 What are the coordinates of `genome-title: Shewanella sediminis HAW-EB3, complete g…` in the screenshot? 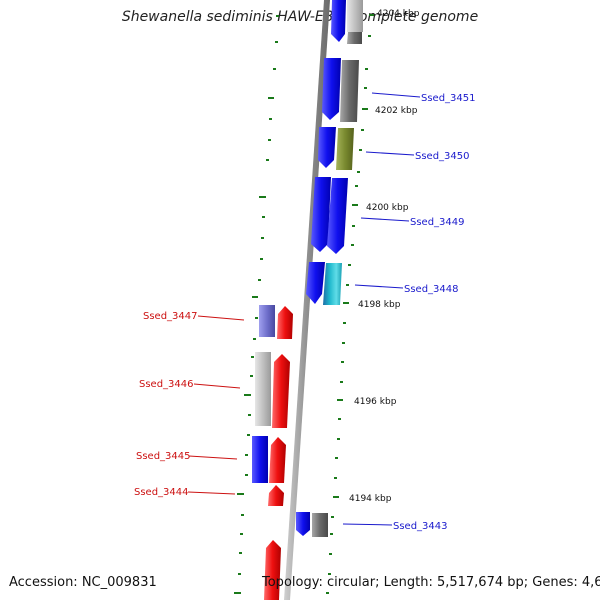 It's located at (300, 17).